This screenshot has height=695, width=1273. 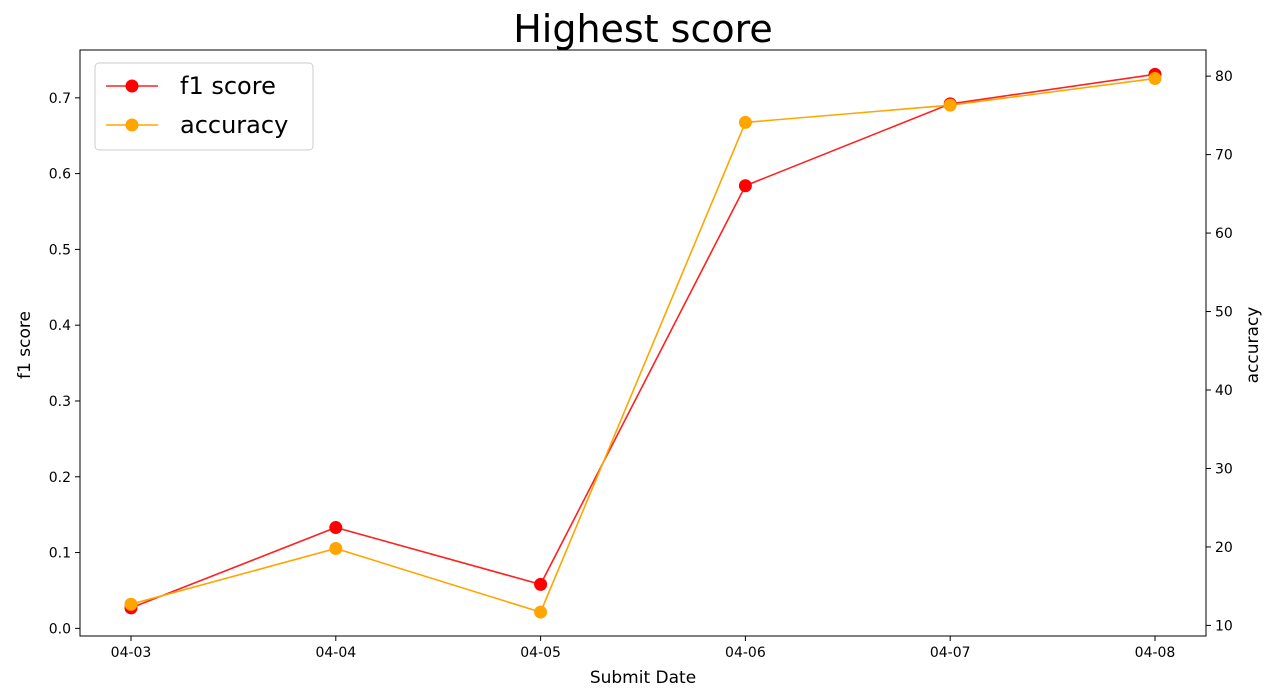 I want to click on y-right-tick-label: 20, so click(x=1224, y=548).